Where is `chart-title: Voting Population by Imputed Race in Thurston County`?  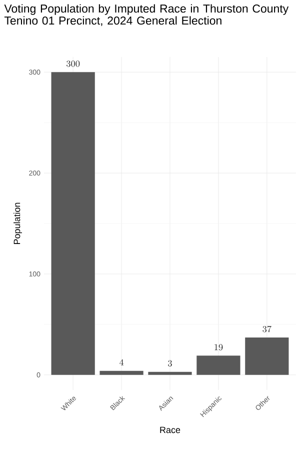
chart-title: Voting Population by Imputed Race in Thurston County is located at coordinates (146, 9).